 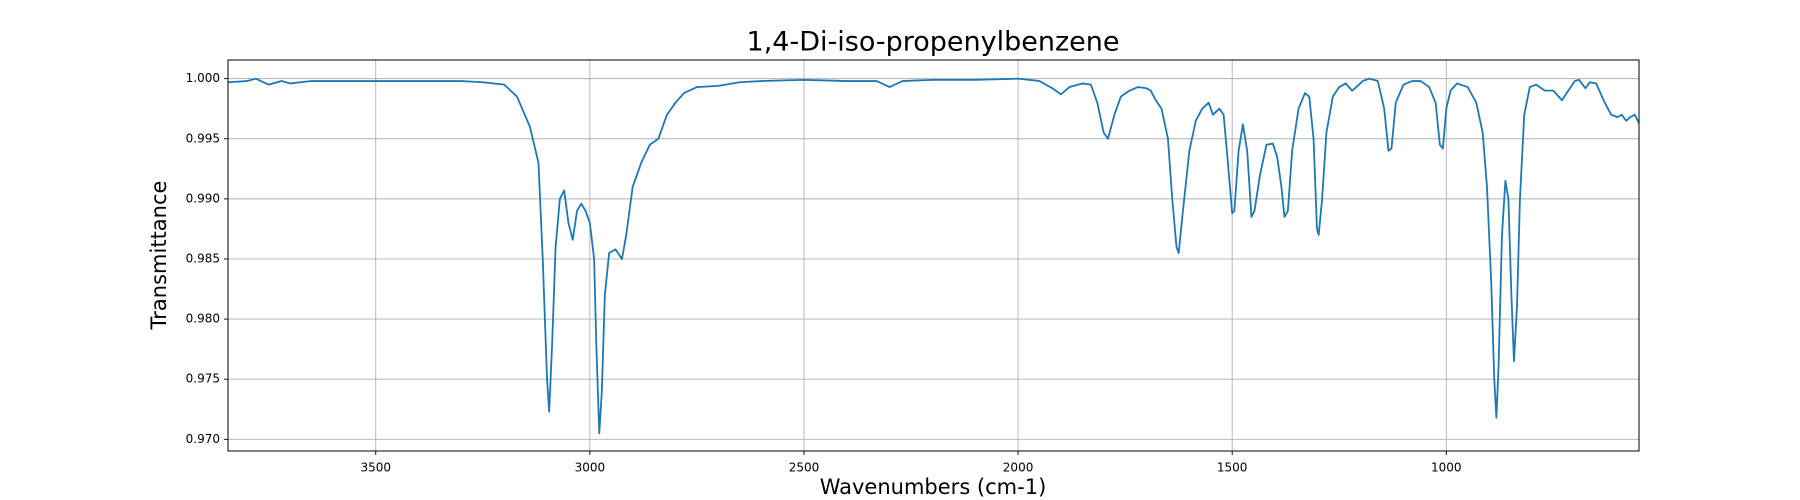 I want to click on y-tick-label: 0.990, so click(x=203, y=198).